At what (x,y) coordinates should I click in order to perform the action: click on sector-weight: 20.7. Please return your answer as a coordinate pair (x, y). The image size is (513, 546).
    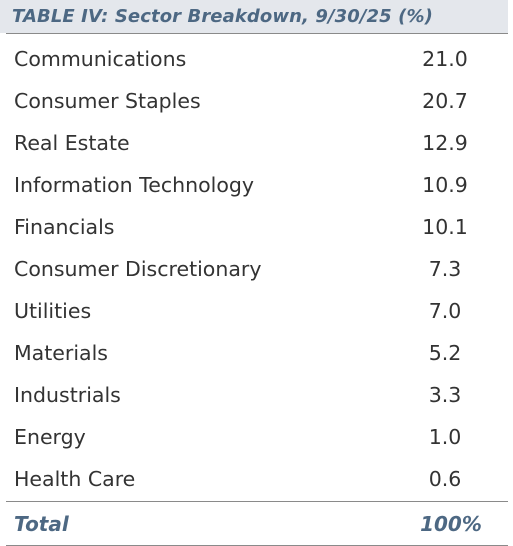
    Looking at the image, I should click on (445, 101).